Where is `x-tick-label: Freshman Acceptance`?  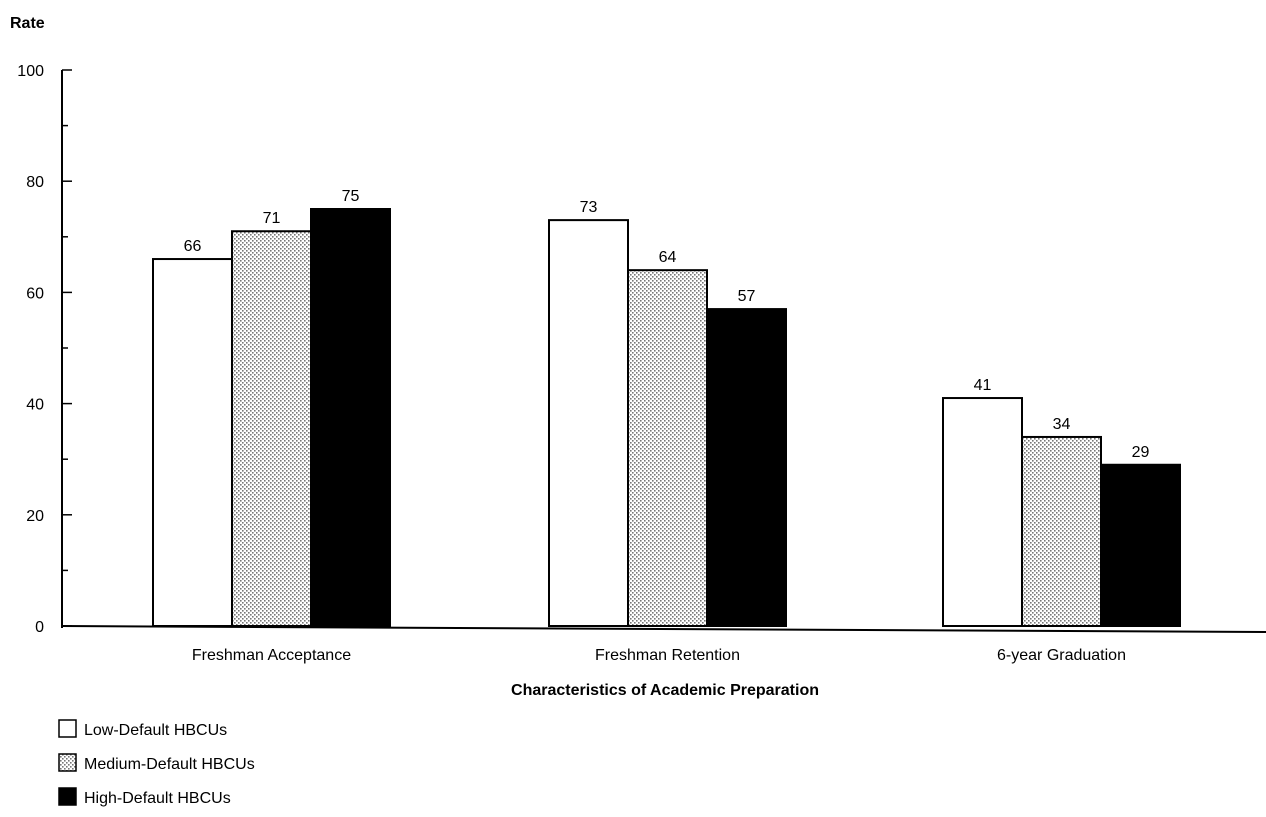
x-tick-label: Freshman Acceptance is located at coordinates (271, 655).